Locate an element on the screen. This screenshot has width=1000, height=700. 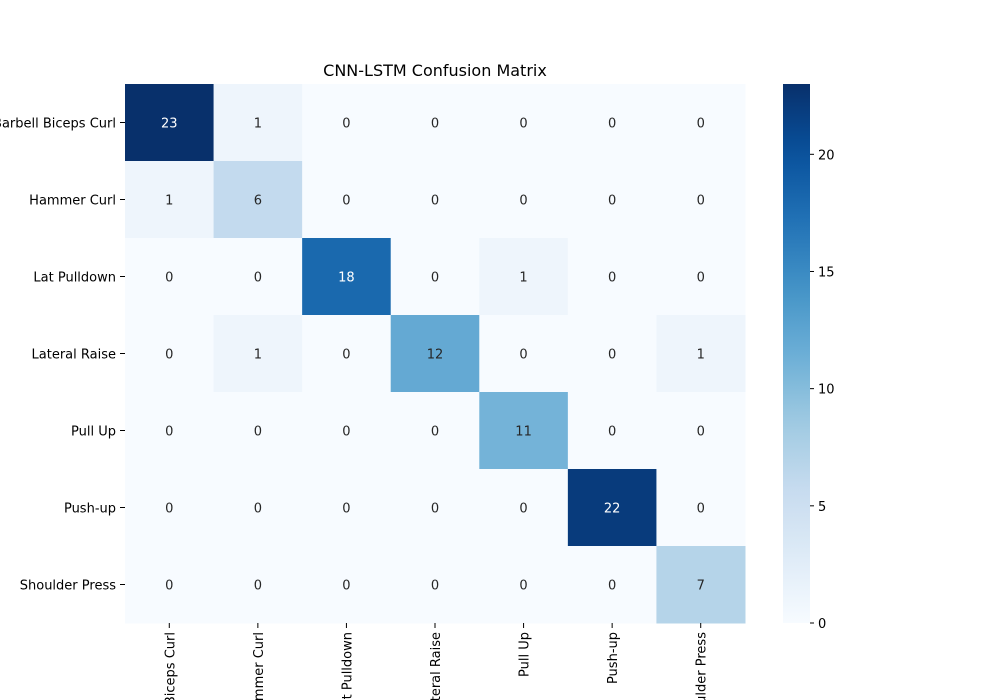
x-tick-label: Lat Pulldown is located at coordinates (347, 666).